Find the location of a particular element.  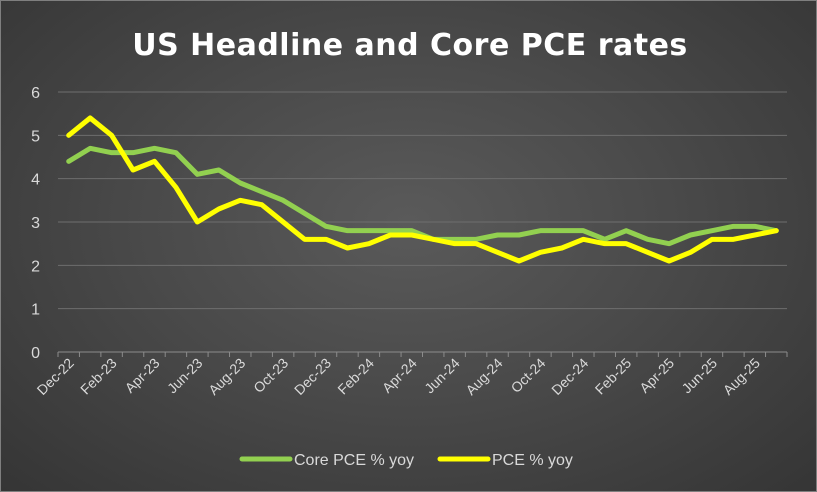

x-tick-label: Aug-23 is located at coordinates (226, 376).